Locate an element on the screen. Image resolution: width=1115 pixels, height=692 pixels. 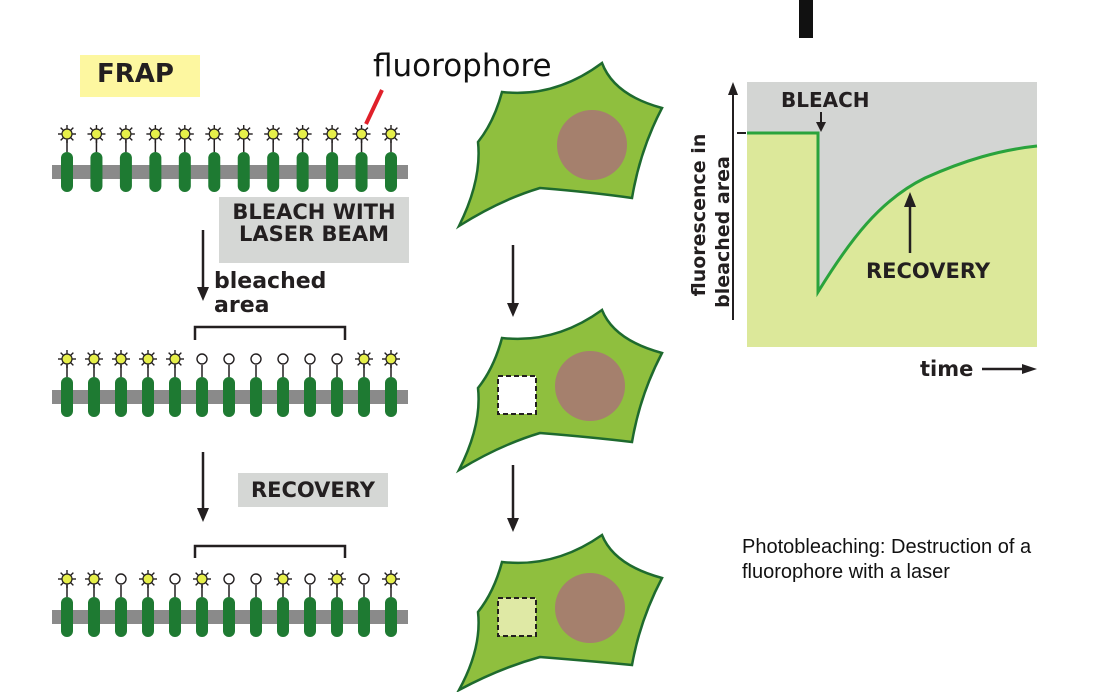
y-axis-arrow is located at coordinates (733, 201).